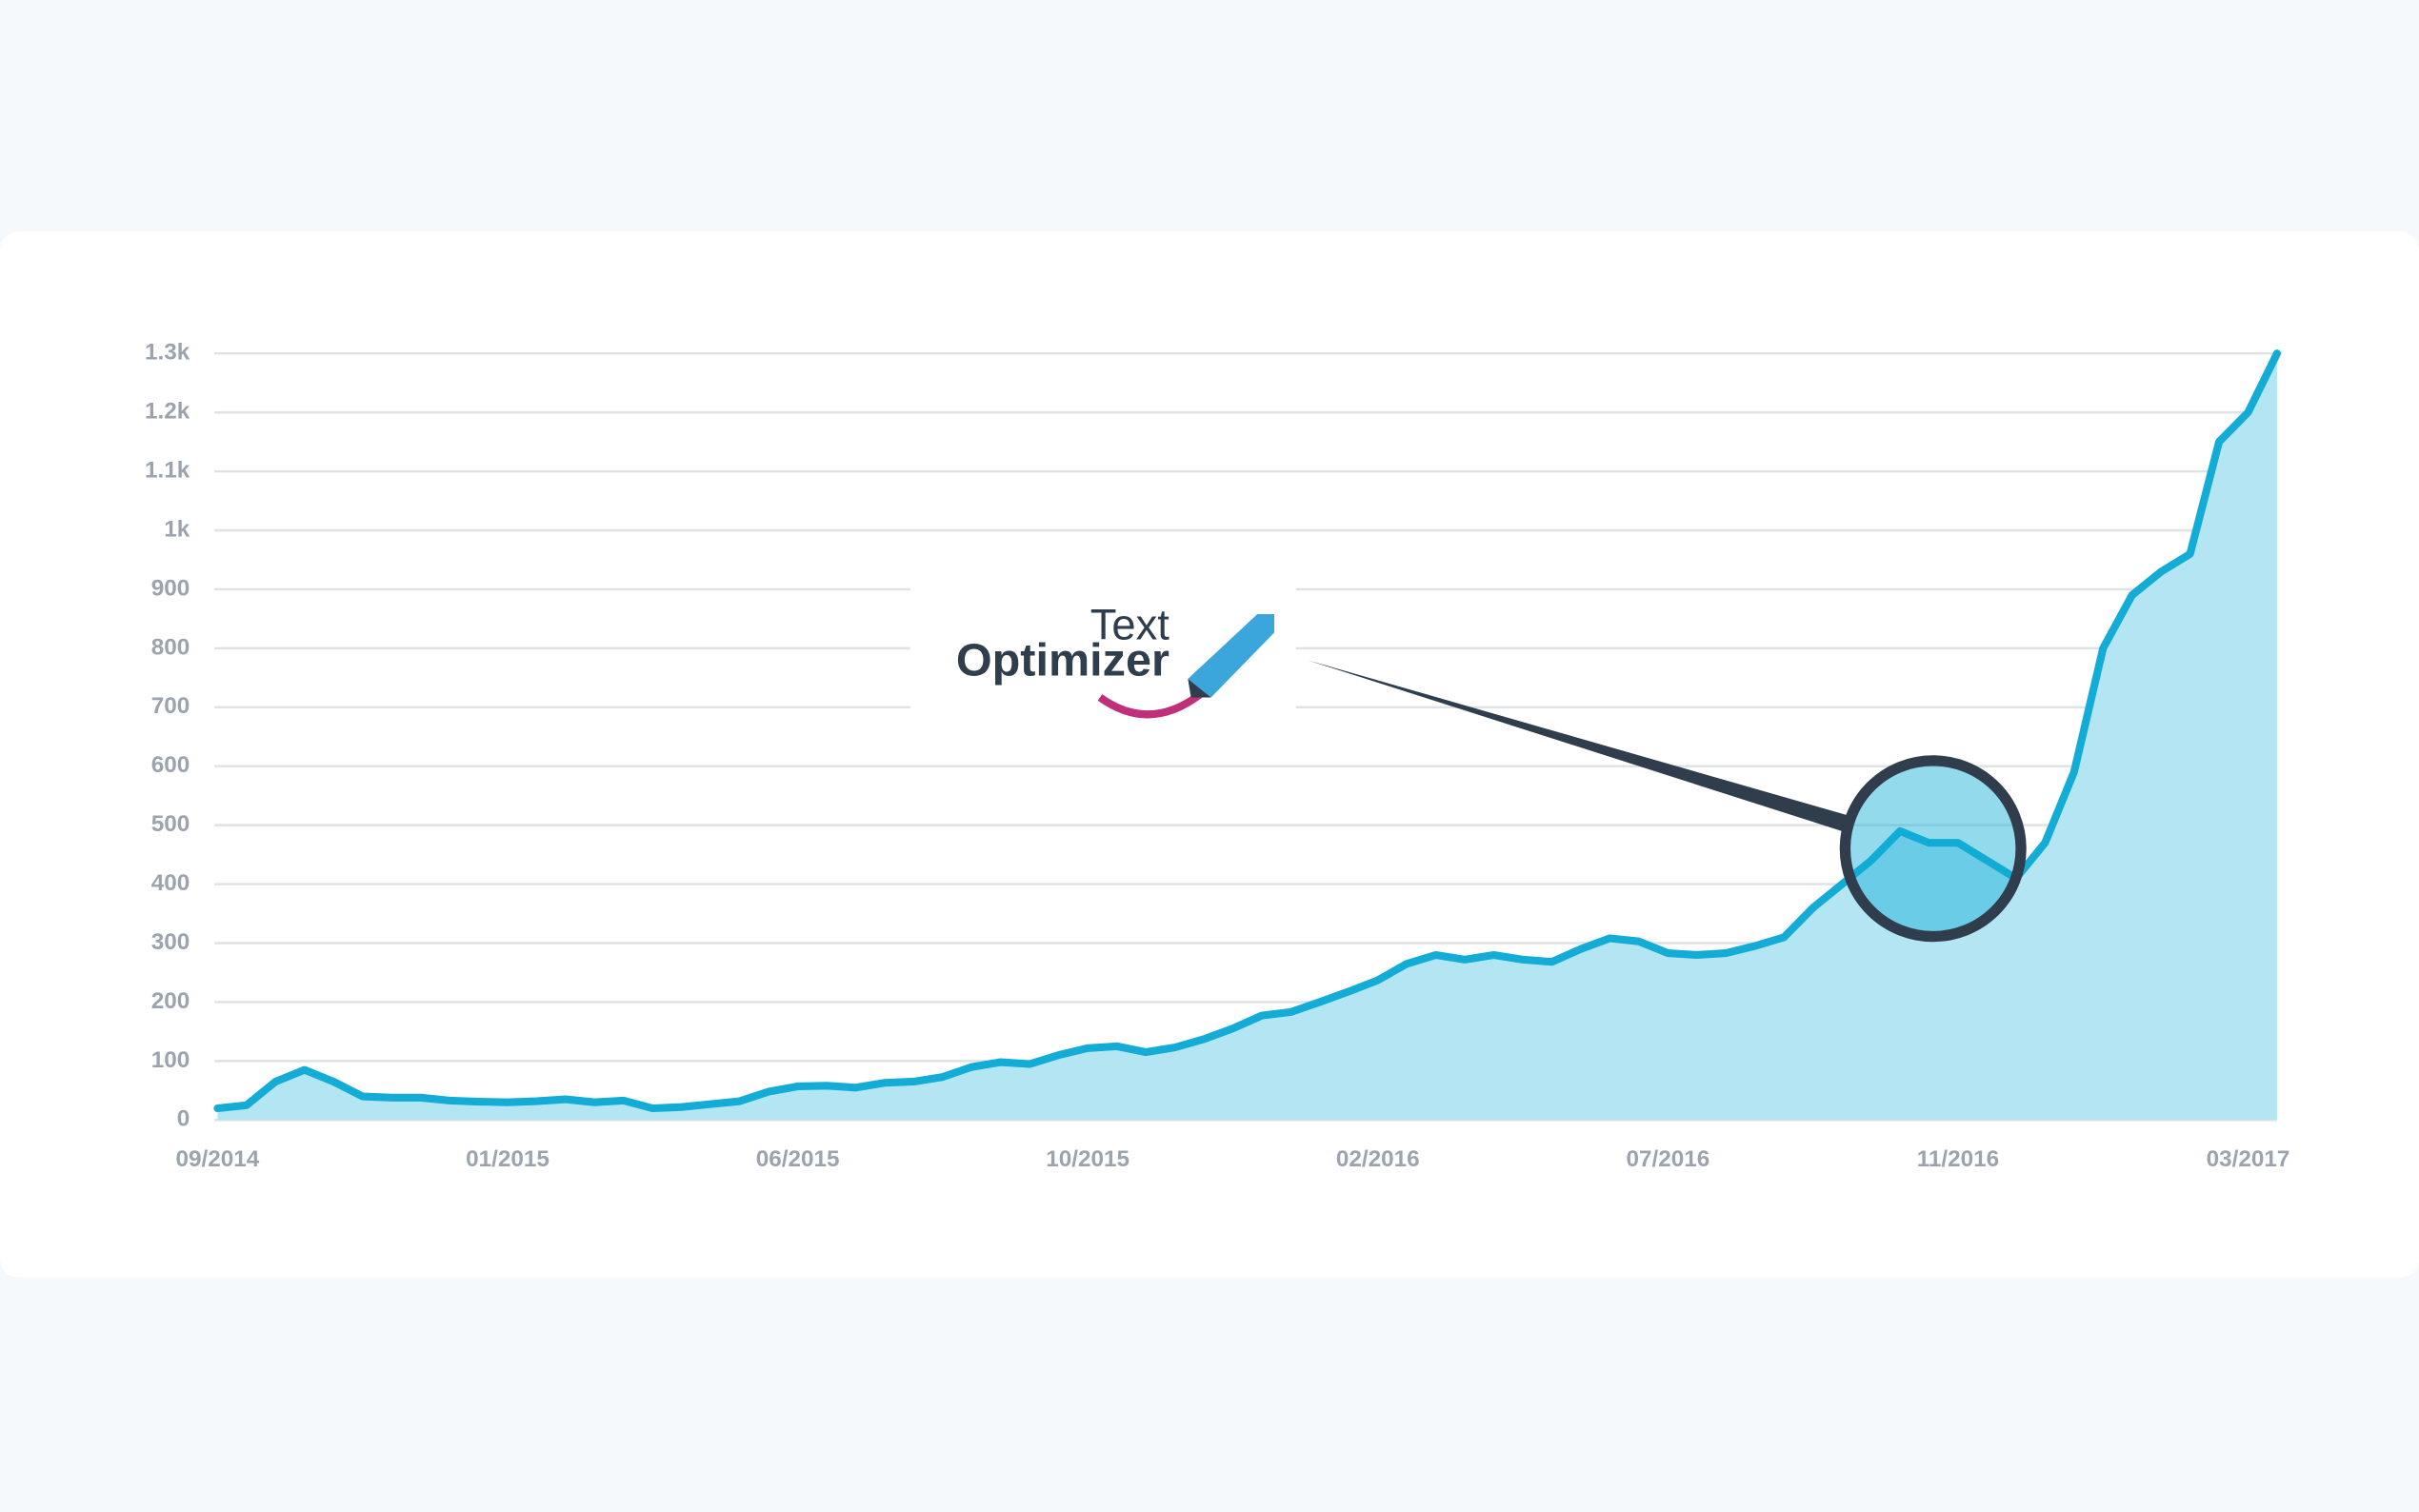  I want to click on y-tick-label: 1.3k, so click(167, 353).